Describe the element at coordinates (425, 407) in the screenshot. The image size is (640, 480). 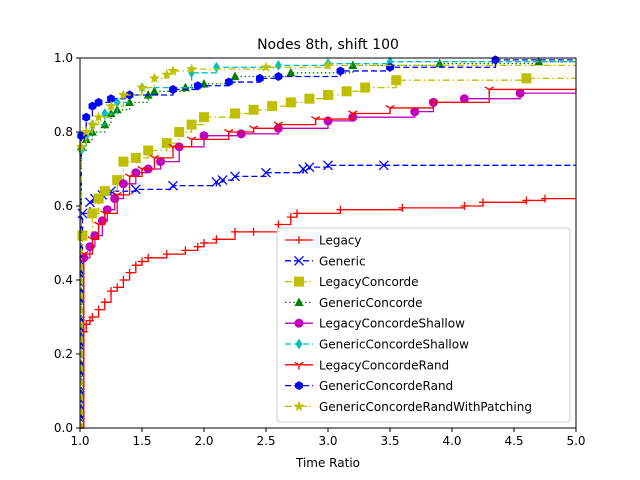
I see `legend-label-GenericConcordeRandWithPatching: GenericConcordeRandWithPatching` at that location.